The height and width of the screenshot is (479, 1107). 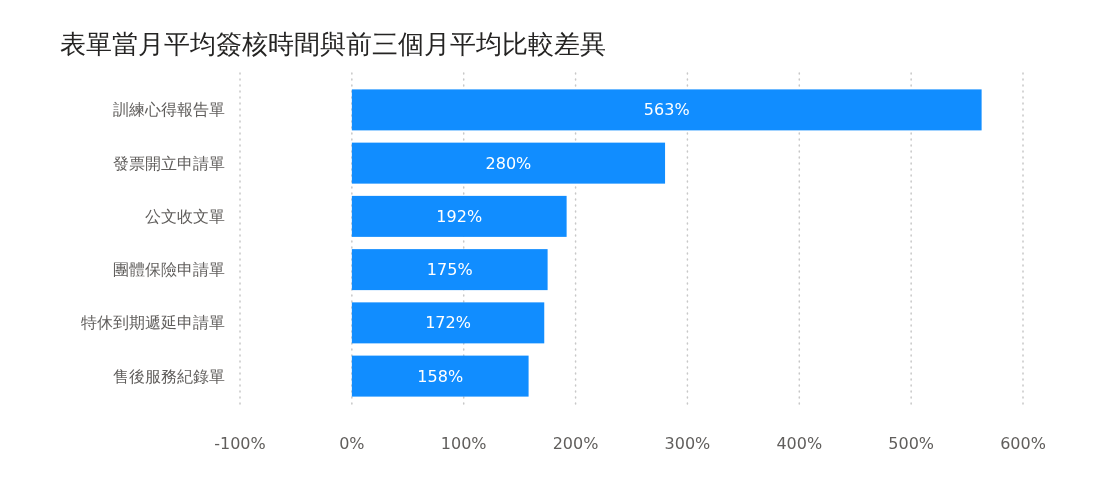 What do you see at coordinates (333, 44) in the screenshot?
I see `chart-title: 表單當月平均簽核時間與前三個月平均比較差異` at bounding box center [333, 44].